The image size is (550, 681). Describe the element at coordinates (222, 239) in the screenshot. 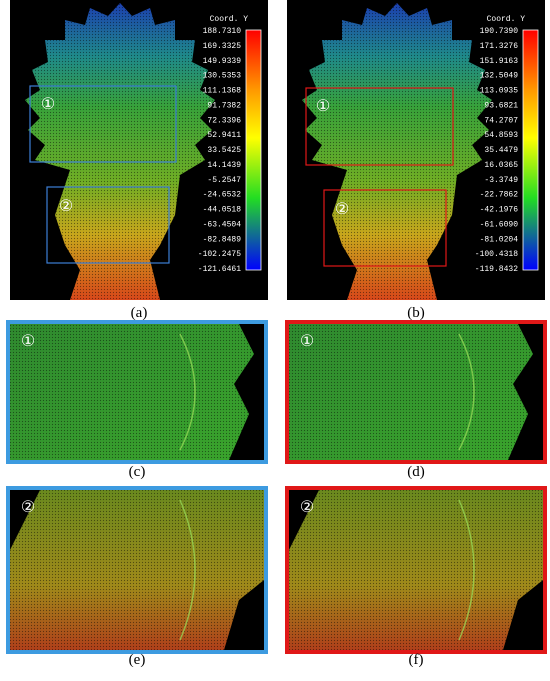

I see `colorbar-label: -82.8489` at that location.